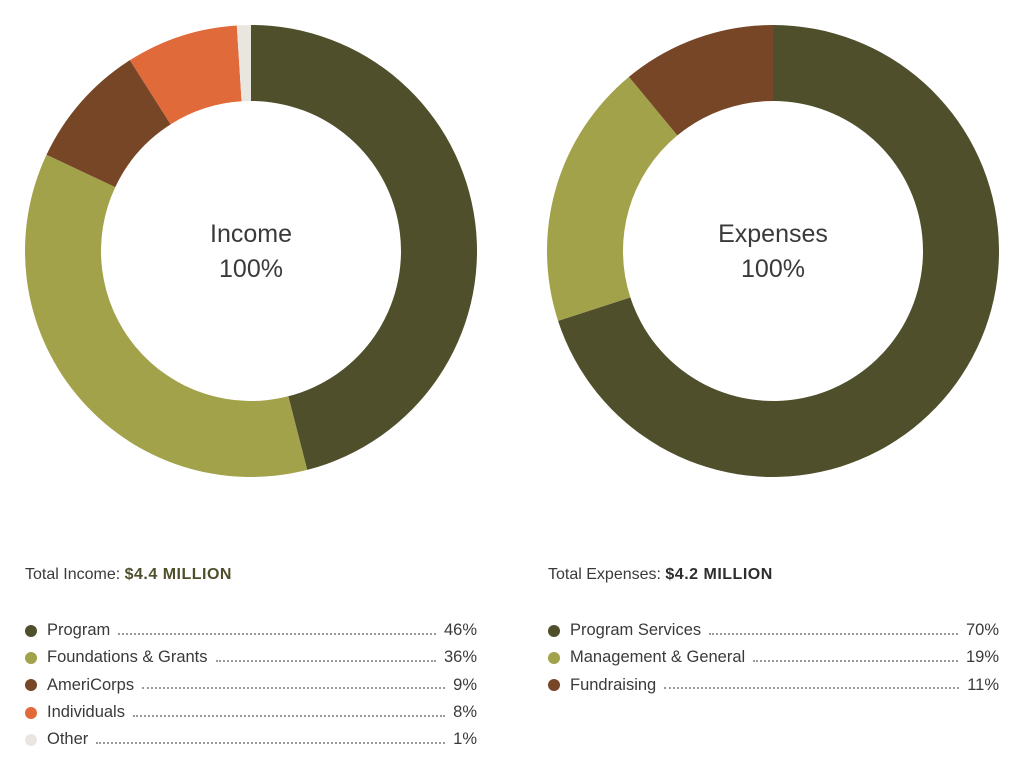  What do you see at coordinates (636, 630) in the screenshot?
I see `expenses-legend-label: Program Services` at bounding box center [636, 630].